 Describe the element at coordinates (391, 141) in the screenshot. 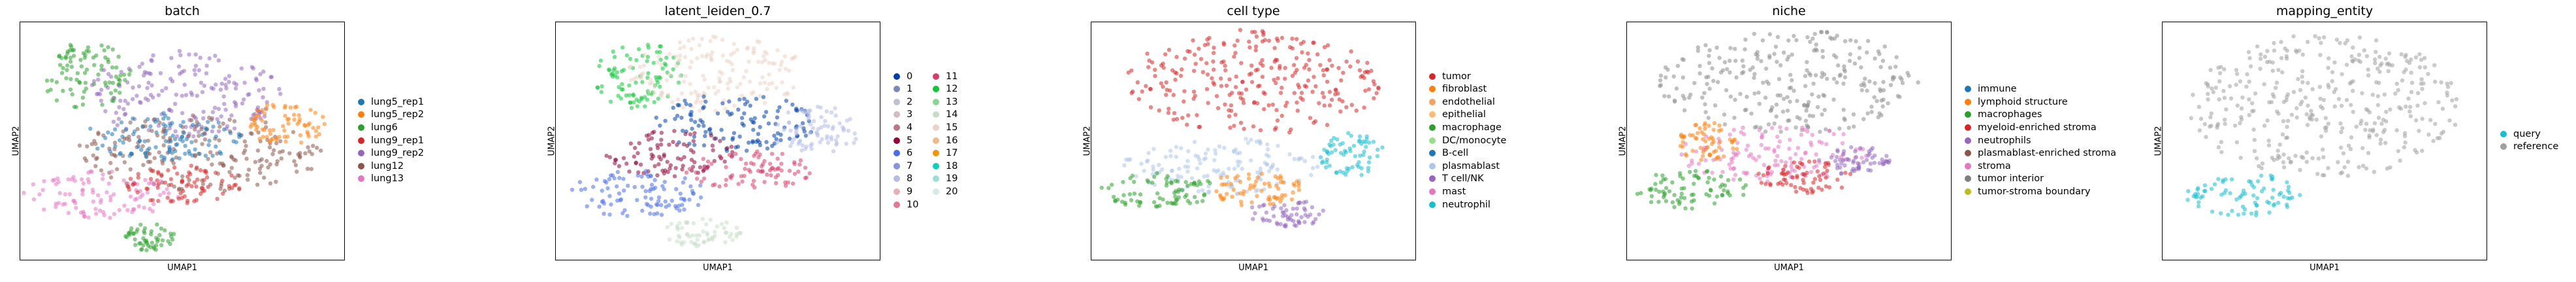

I see `legend-item: lung9_rep1` at that location.